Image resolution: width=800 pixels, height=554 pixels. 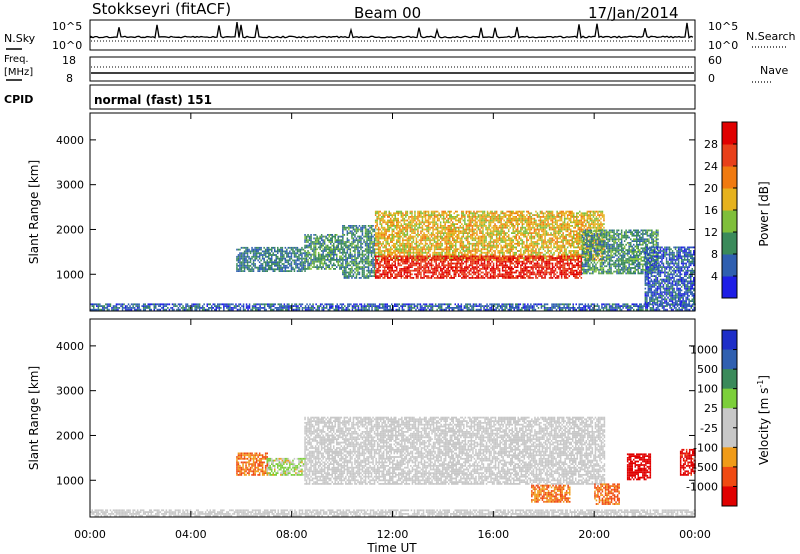 What do you see at coordinates (392, 69) in the screenshot?
I see `freq-panel-frame` at bounding box center [392, 69].